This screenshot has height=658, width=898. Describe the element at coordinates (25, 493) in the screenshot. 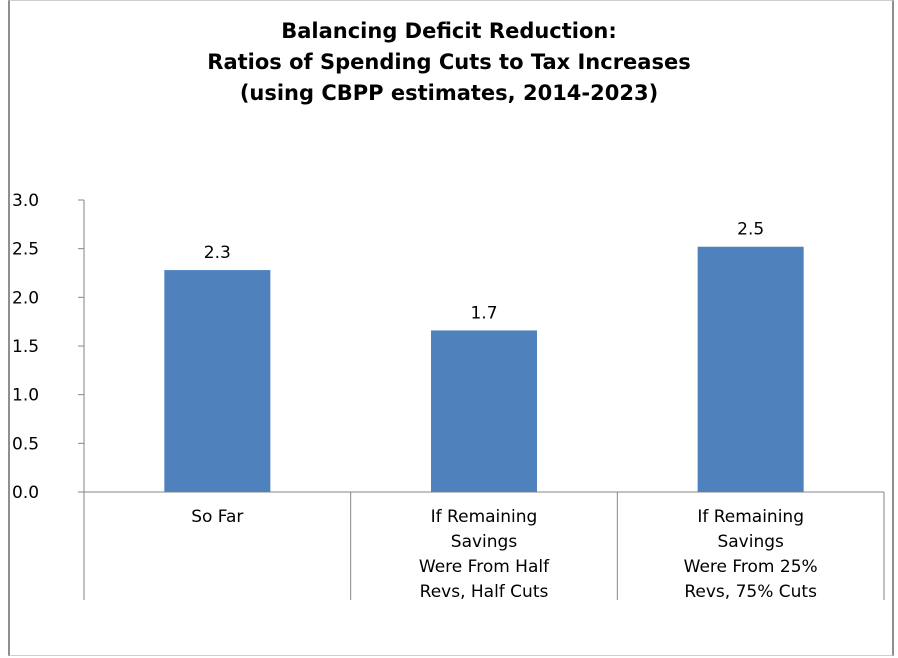

I see `y-tick-label: 0.0` at that location.